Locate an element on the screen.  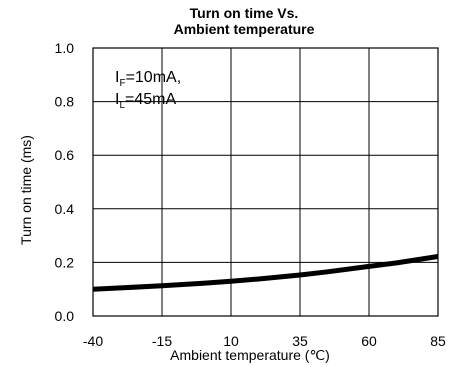
annotation-2-rest: =45mA is located at coordinates (150, 99).